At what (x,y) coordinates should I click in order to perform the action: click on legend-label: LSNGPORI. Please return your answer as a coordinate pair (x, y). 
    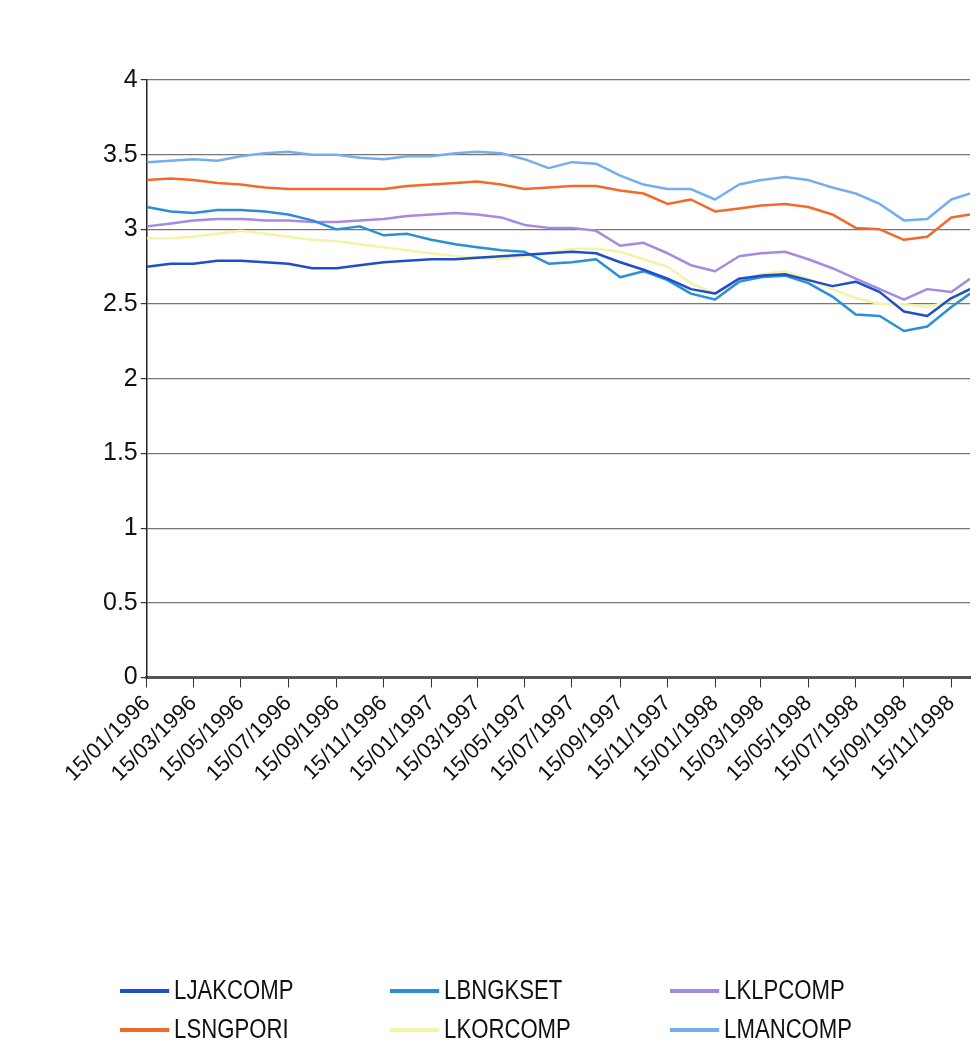
    Looking at the image, I should click on (231, 1029).